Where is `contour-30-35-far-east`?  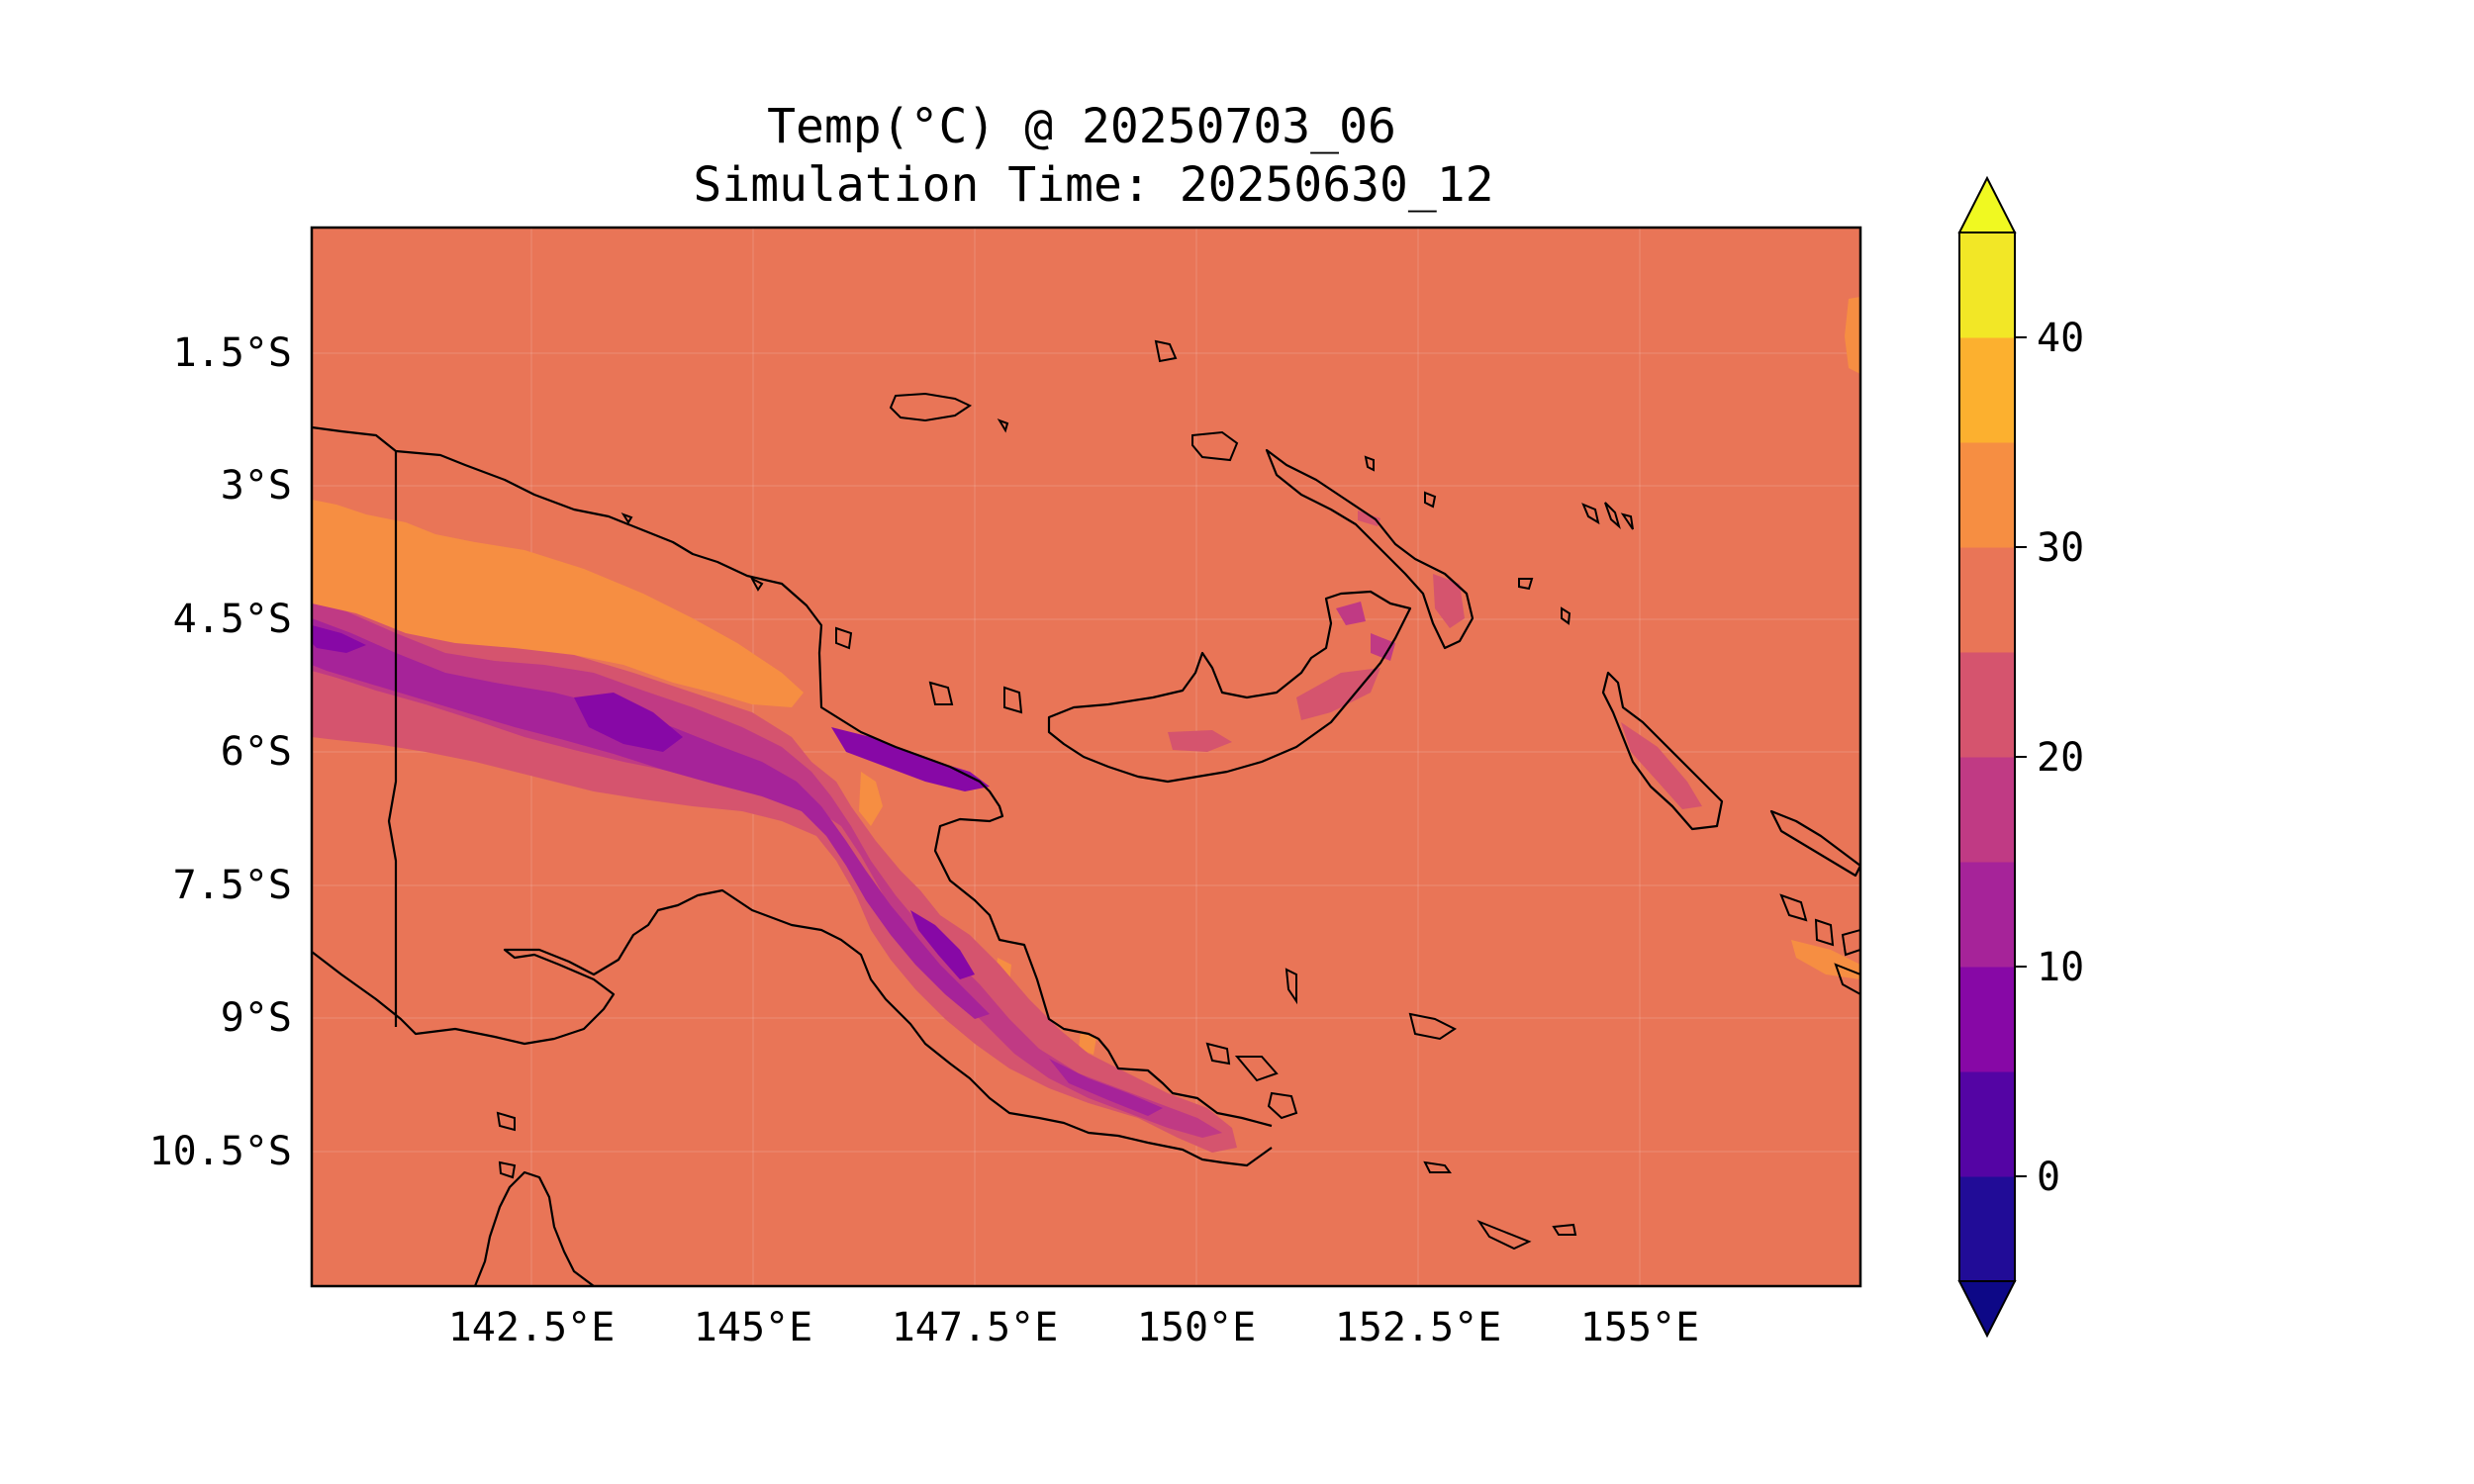 contour-30-35-far-east is located at coordinates (1853, 335).